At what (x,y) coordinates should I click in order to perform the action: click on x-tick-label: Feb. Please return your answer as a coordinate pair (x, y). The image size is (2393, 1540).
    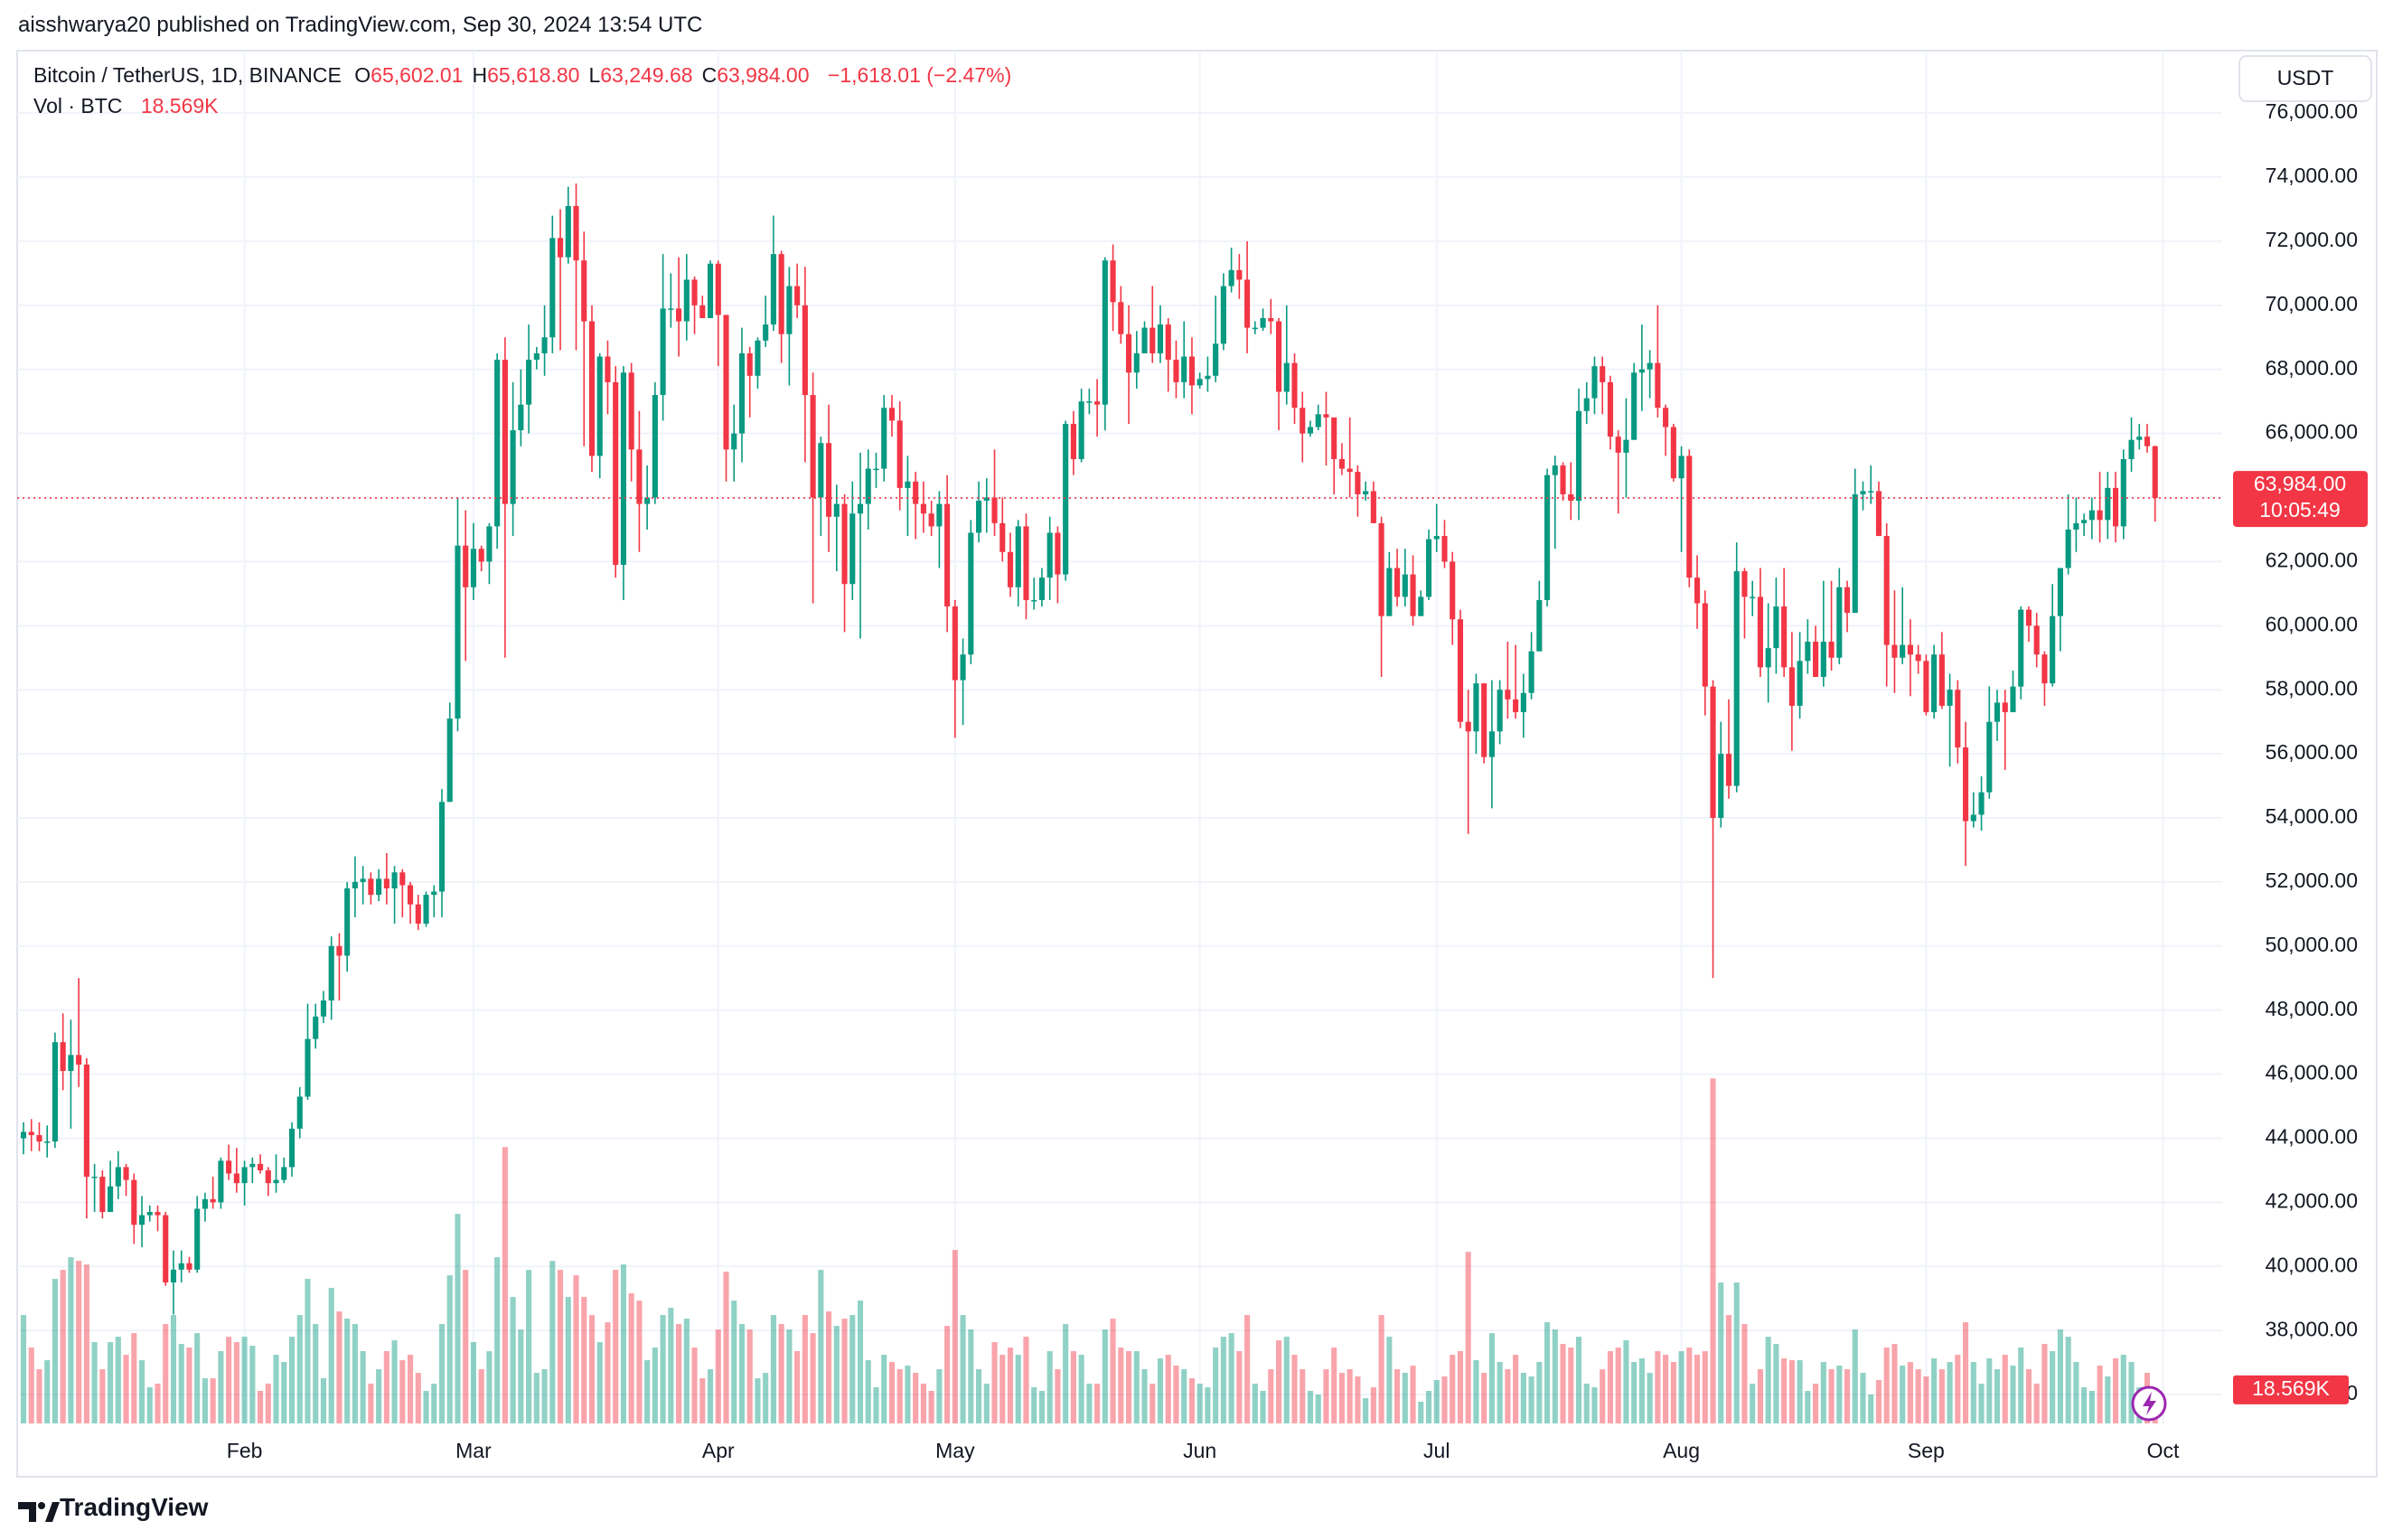
    Looking at the image, I should click on (245, 1450).